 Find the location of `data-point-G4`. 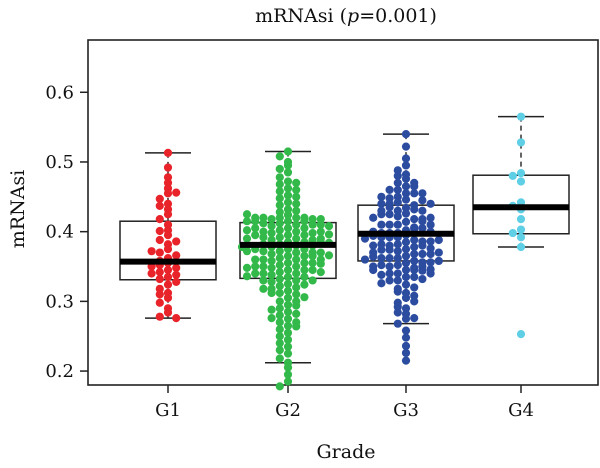

data-point-G4 is located at coordinates (521, 334).